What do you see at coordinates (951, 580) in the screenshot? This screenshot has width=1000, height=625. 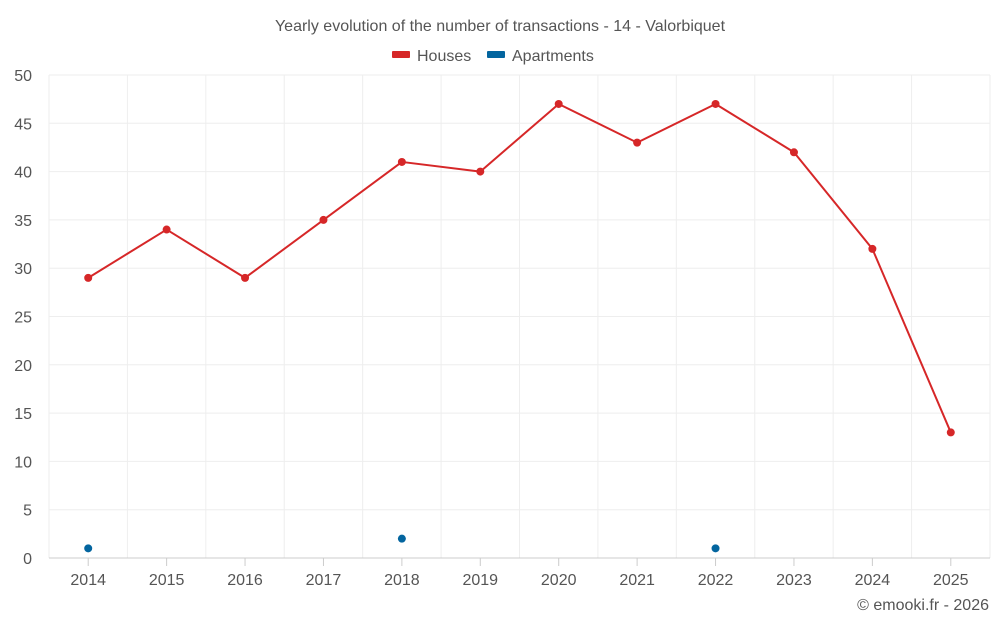 I see `x-tick-label: 2025` at bounding box center [951, 580].